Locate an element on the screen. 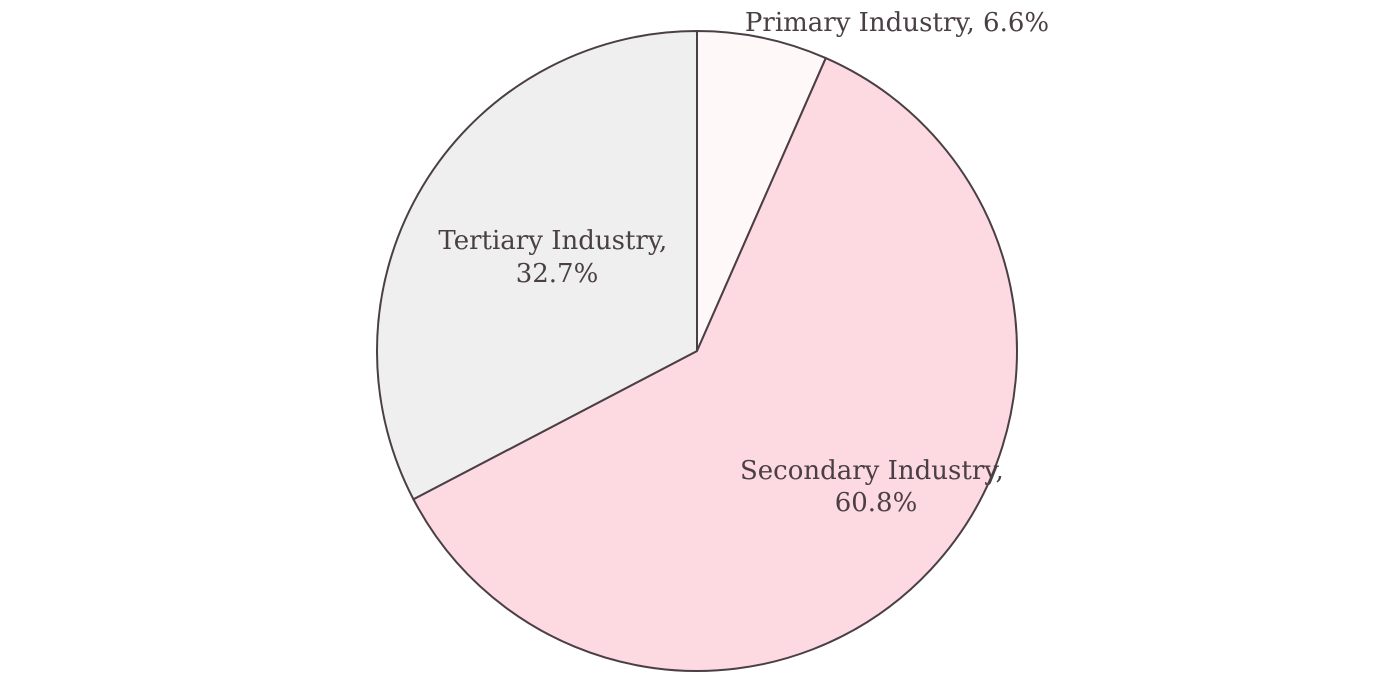  label-secondary-industry-line1: Secondary Industry, is located at coordinates (872, 471).